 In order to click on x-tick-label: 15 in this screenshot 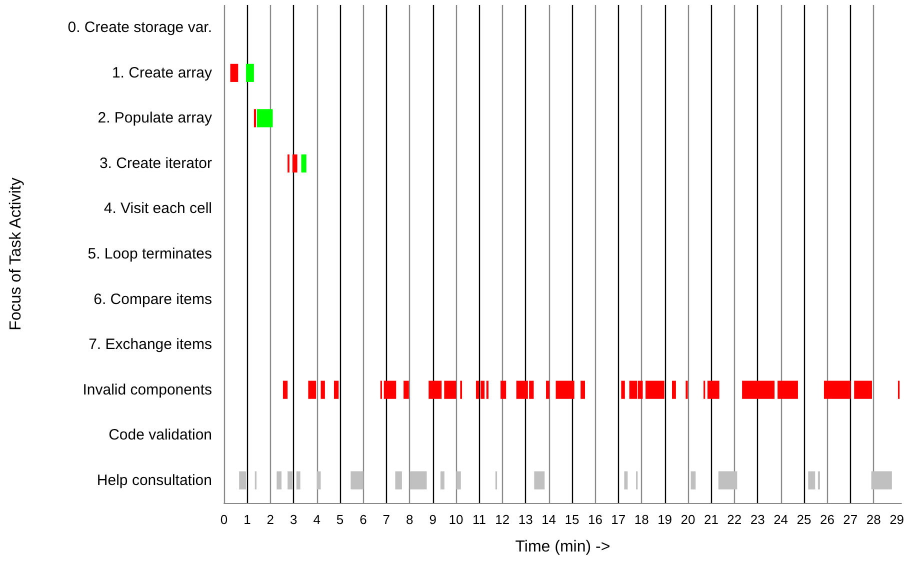, I will do `click(572, 519)`.